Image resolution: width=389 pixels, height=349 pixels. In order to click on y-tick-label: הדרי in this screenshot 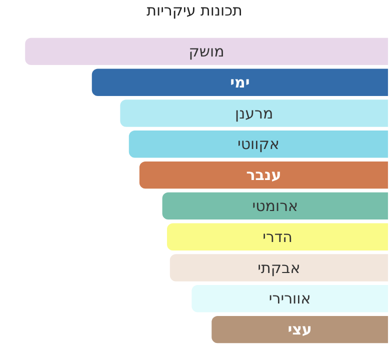, I will do `click(277, 237)`.